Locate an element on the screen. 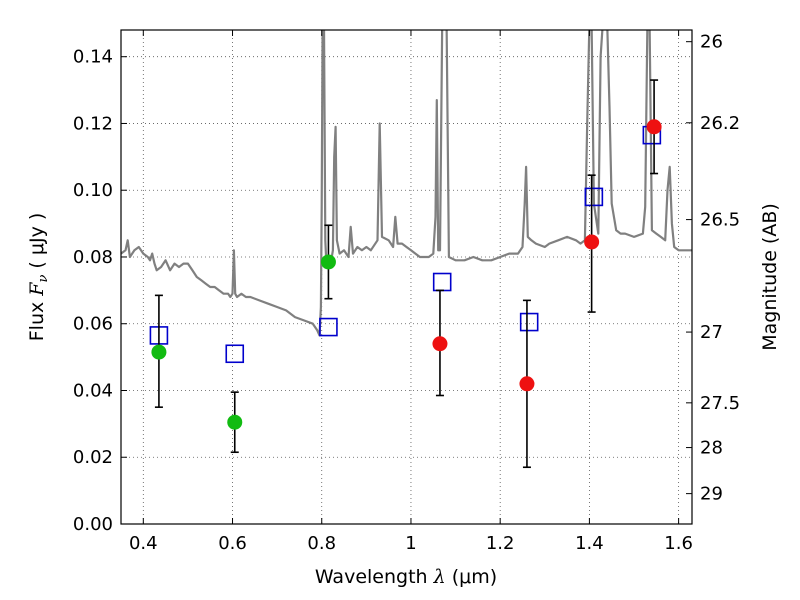 The width and height of the screenshot is (800, 600). x-tick-label: 0.4 is located at coordinates (143, 543).